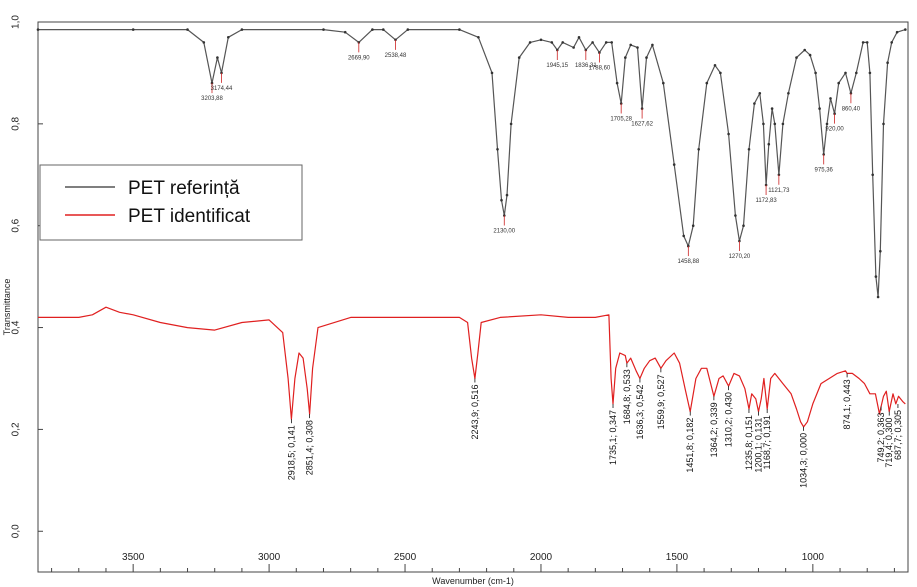 The image size is (917, 587). What do you see at coordinates (661, 401) in the screenshot?
I see `peak-label: 1559,9; 0,527` at bounding box center [661, 401].